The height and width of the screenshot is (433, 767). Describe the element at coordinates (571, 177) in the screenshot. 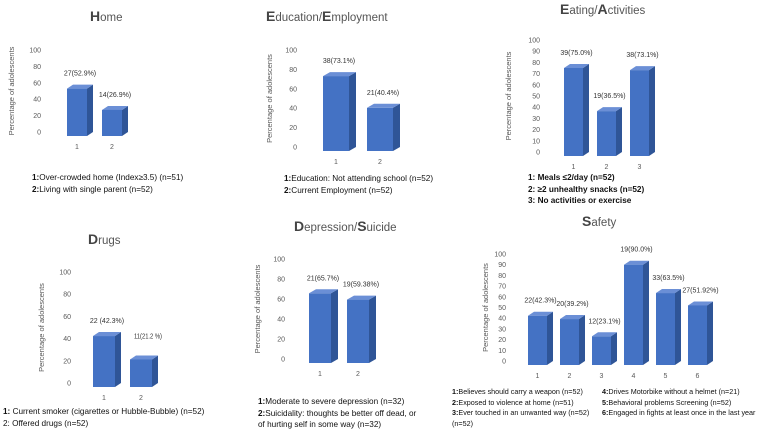

I see `legend-item: 1: Meals ≤2/day (n=52)` at that location.